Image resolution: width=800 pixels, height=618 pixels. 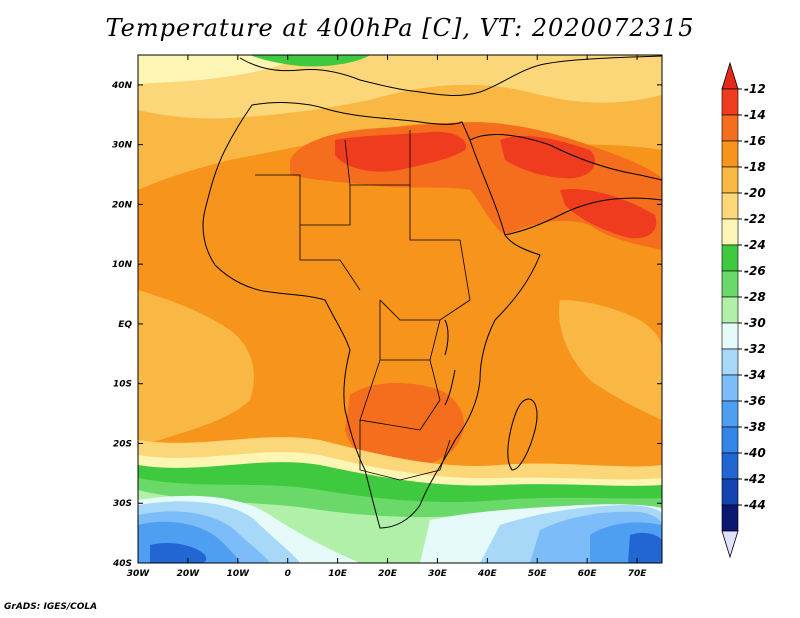 What do you see at coordinates (755, 375) in the screenshot?
I see `colorbar-label: -34` at bounding box center [755, 375].